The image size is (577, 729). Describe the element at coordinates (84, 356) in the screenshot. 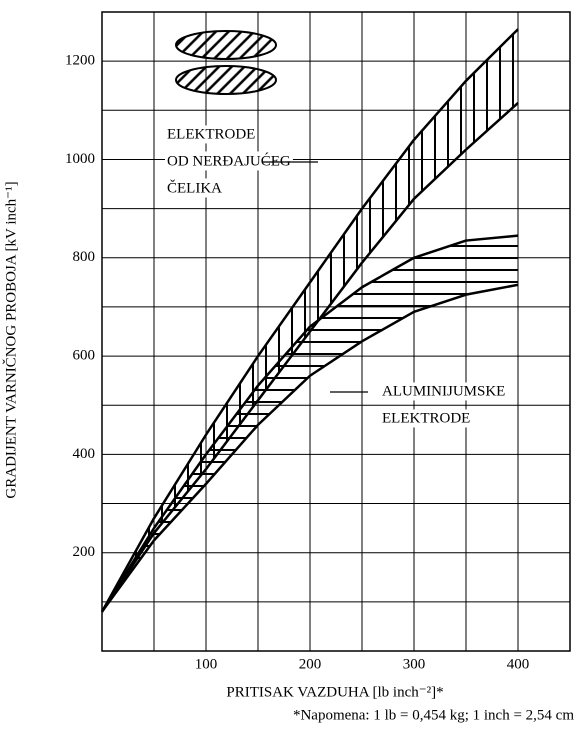

I see `y-tick-label: 600` at that location.